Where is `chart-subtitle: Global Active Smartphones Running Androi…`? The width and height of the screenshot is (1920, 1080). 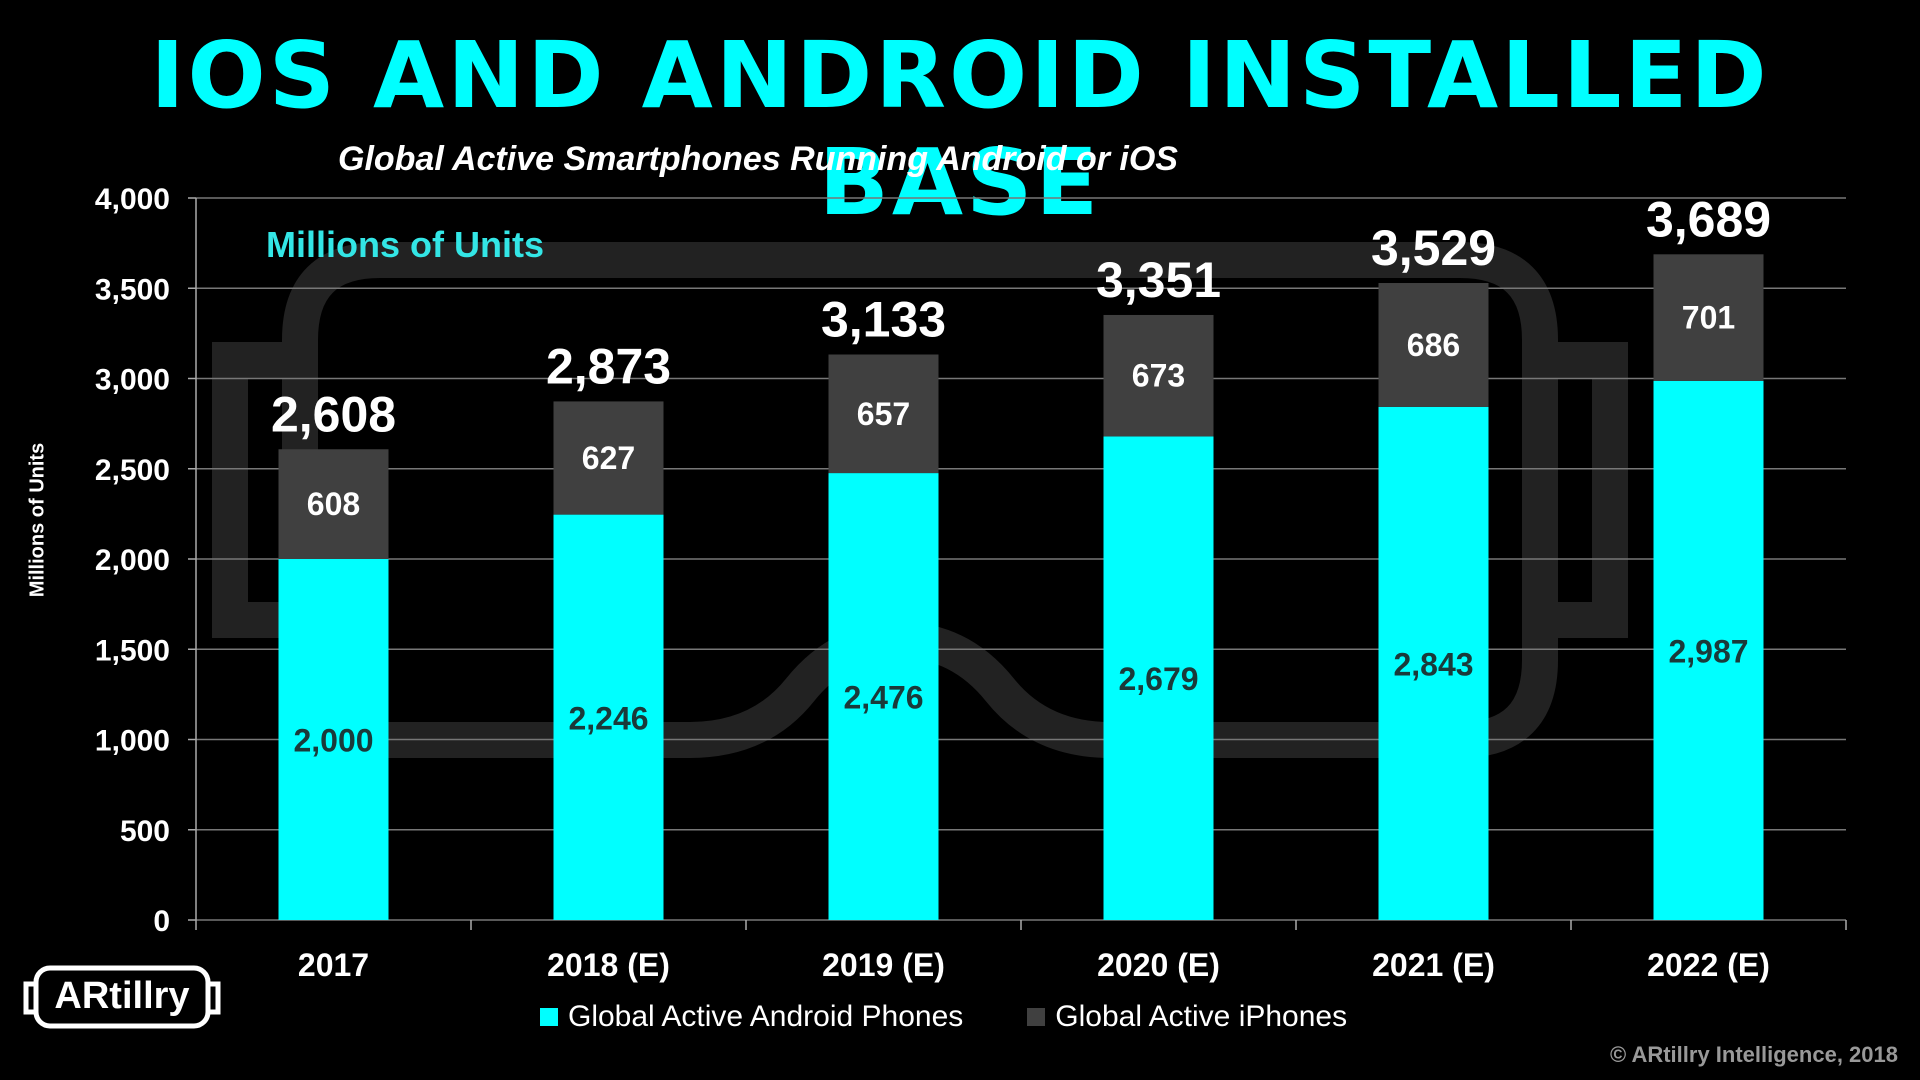
chart-subtitle: Global Active Smartphones Running Androi… is located at coordinates (758, 159).